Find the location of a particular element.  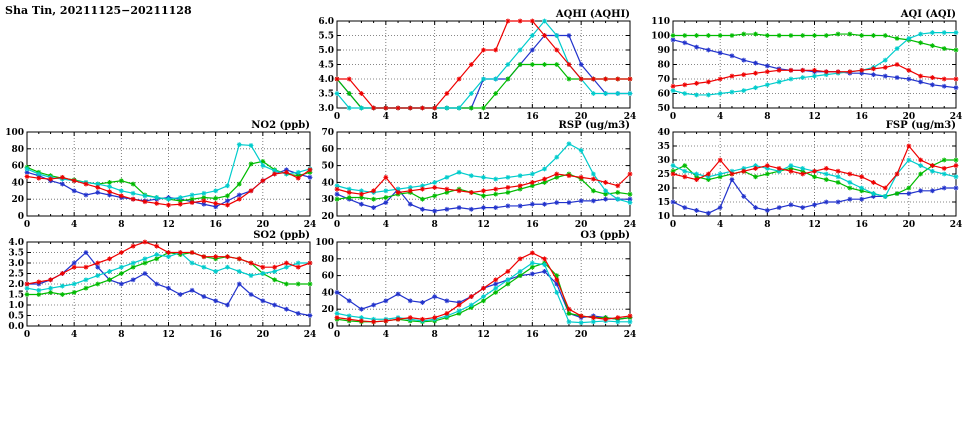

svg-text: FSP (ug/m3) is located at coordinates (921, 125).